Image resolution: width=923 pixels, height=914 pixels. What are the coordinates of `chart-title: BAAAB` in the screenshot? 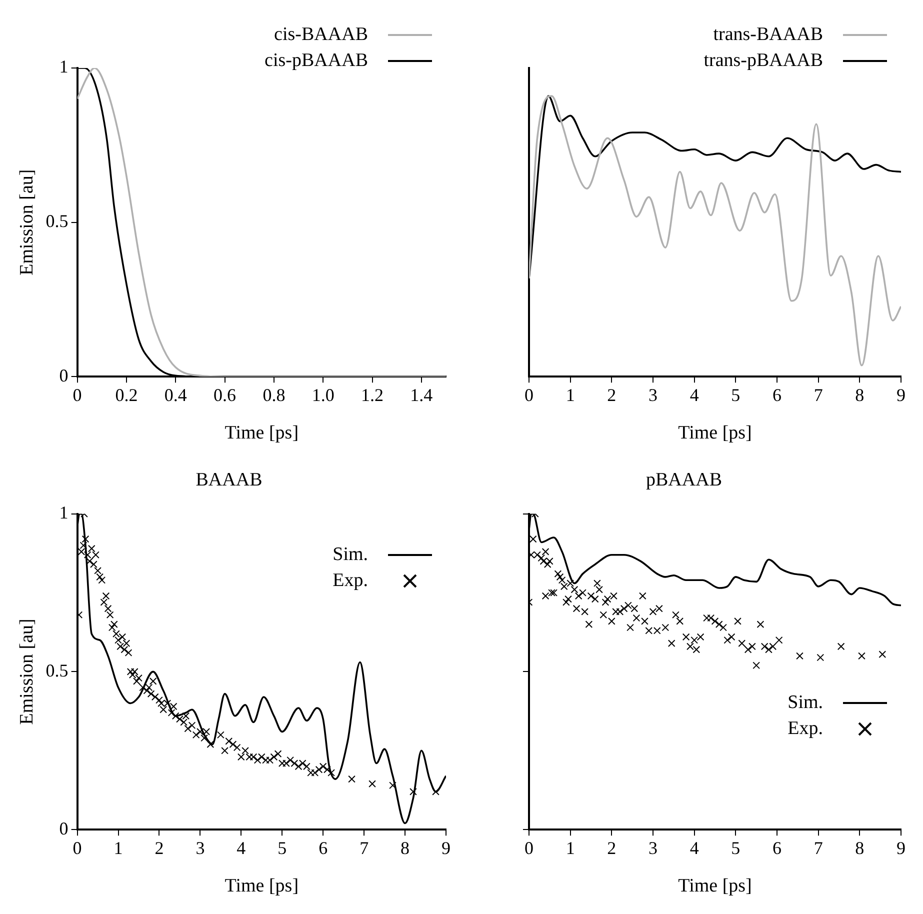 It's located at (229, 479).